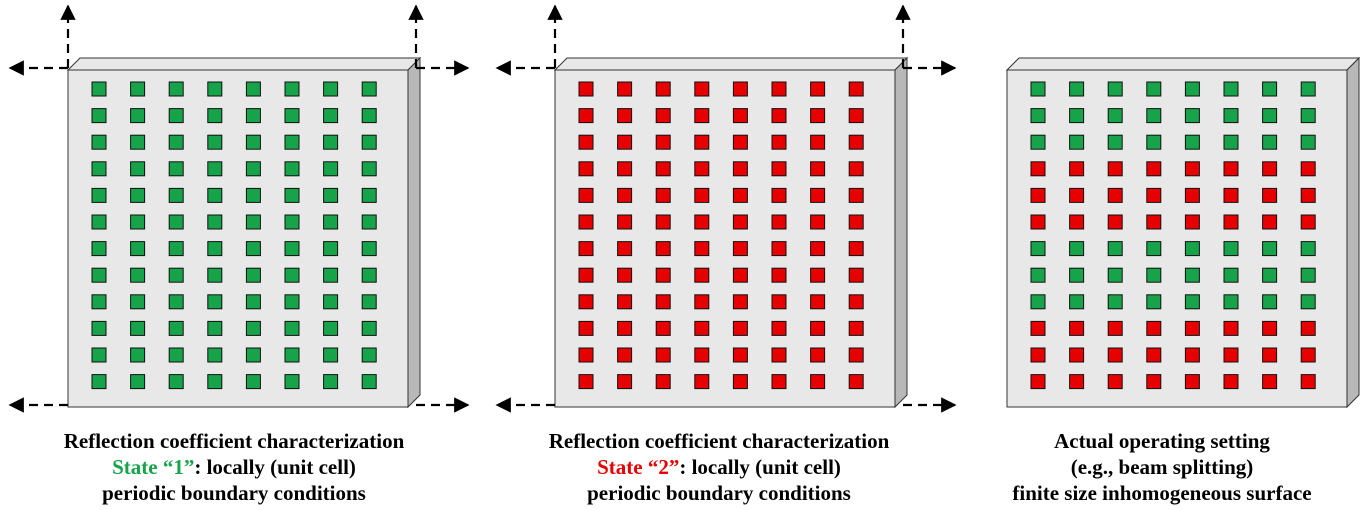 This screenshot has width=1367, height=510. Describe the element at coordinates (740, 195) in the screenshot. I see `unit-cell-2-r5-c5` at that location.